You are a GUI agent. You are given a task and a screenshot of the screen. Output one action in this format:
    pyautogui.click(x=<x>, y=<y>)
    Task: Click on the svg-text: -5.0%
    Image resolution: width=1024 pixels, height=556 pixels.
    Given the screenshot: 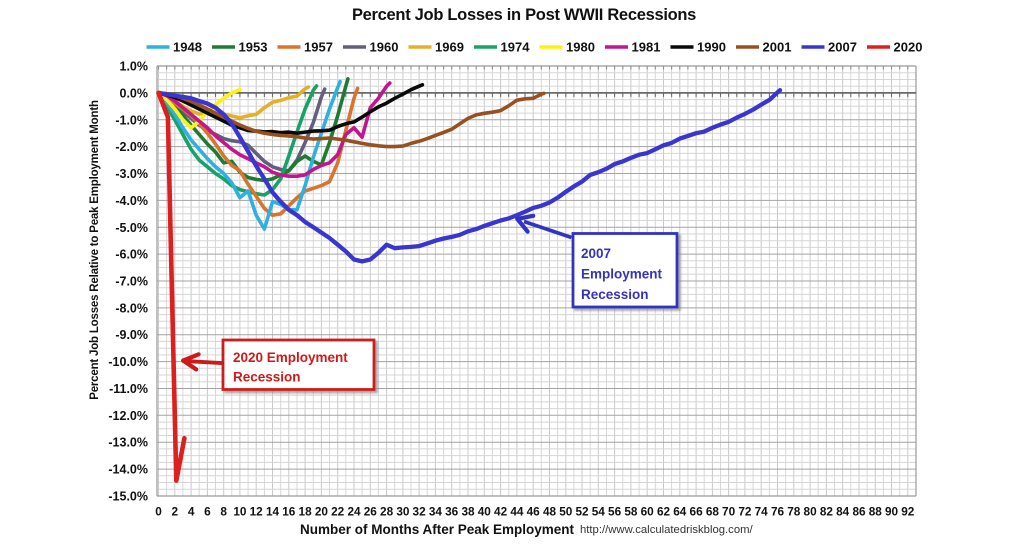 What is the action you would take?
    pyautogui.click(x=131, y=228)
    